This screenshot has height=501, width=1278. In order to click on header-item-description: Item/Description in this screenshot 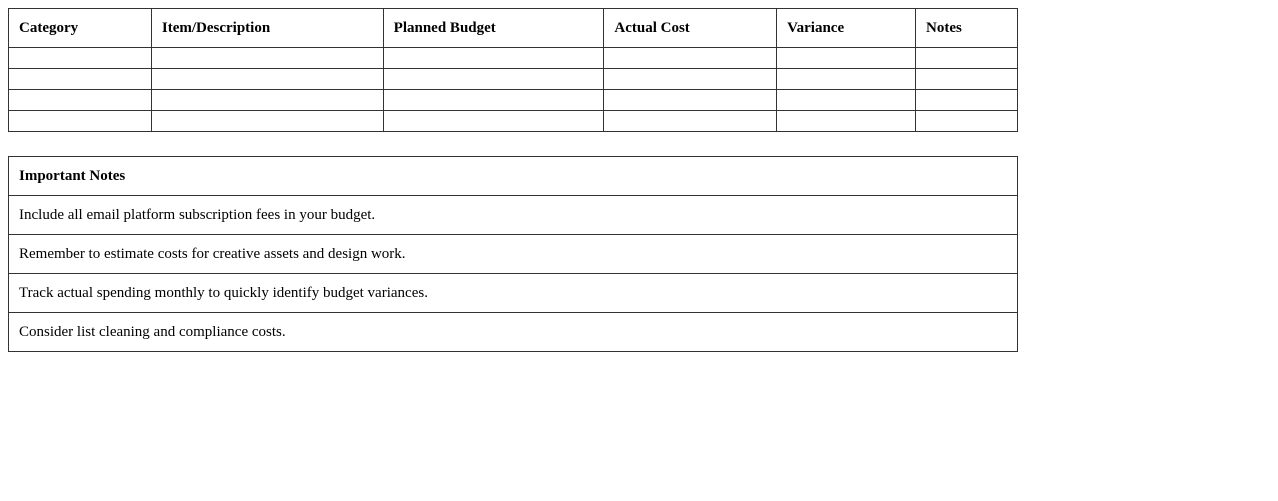, I will do `click(267, 28)`.